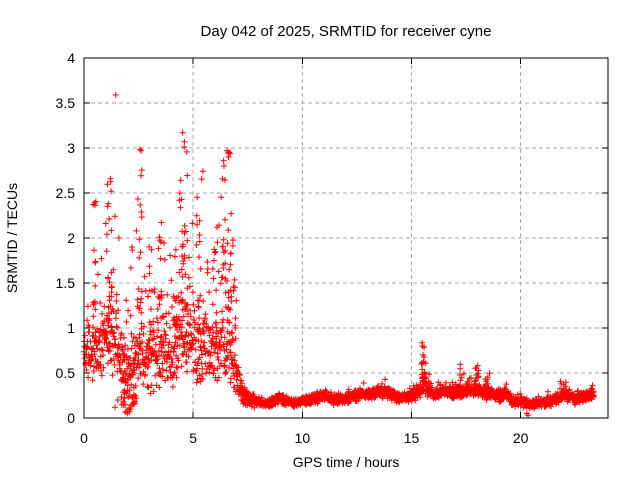  I want to click on y-tick-label: 3, so click(71, 148).